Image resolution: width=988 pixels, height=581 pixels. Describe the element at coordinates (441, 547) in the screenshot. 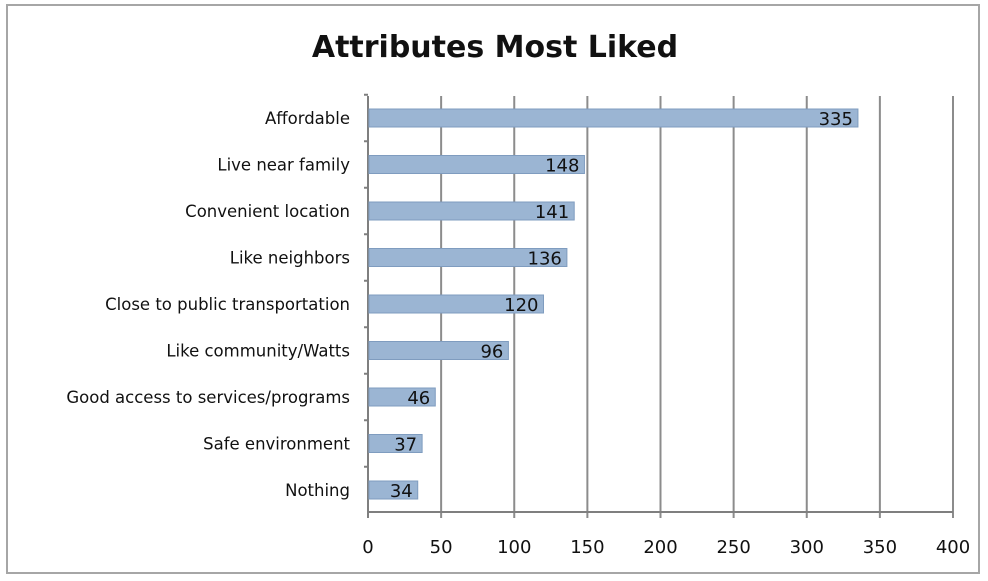

I see `x-tick-label: 50` at that location.